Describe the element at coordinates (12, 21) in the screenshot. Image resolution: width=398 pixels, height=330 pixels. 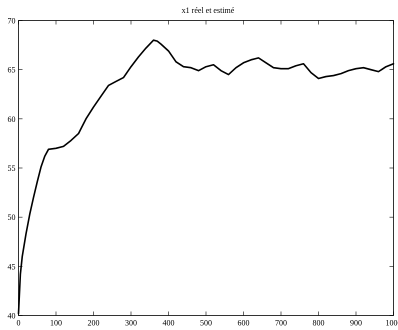
I see `y-tick-label: 70` at that location.